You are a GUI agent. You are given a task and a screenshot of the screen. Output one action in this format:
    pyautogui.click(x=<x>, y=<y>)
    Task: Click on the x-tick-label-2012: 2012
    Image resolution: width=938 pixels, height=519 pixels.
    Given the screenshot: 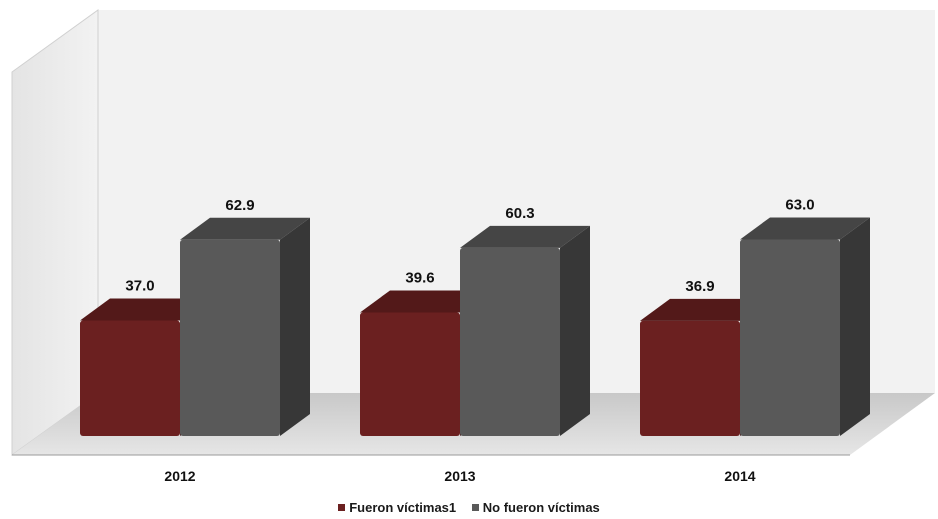 What is the action you would take?
    pyautogui.click(x=179, y=476)
    